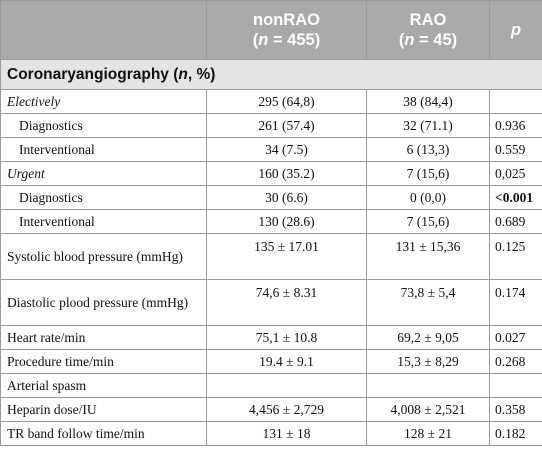  I want to click on table-row: Diagnostics 261 (57.4) 32 (71.1) 0.936, so click(271, 125).